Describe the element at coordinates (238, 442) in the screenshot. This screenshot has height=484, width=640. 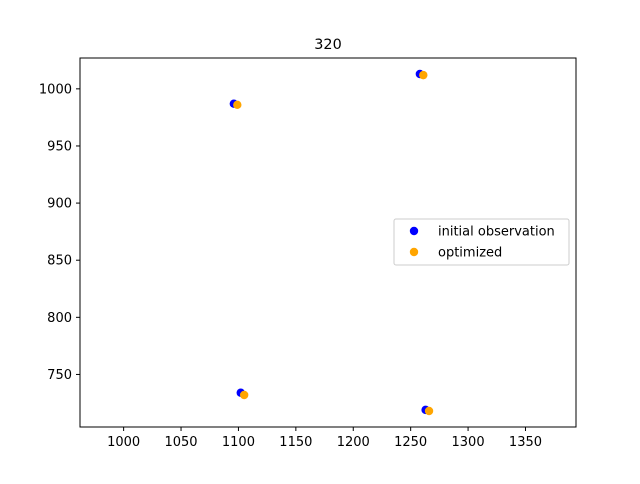
I see `x-tick-label: 1100` at that location.